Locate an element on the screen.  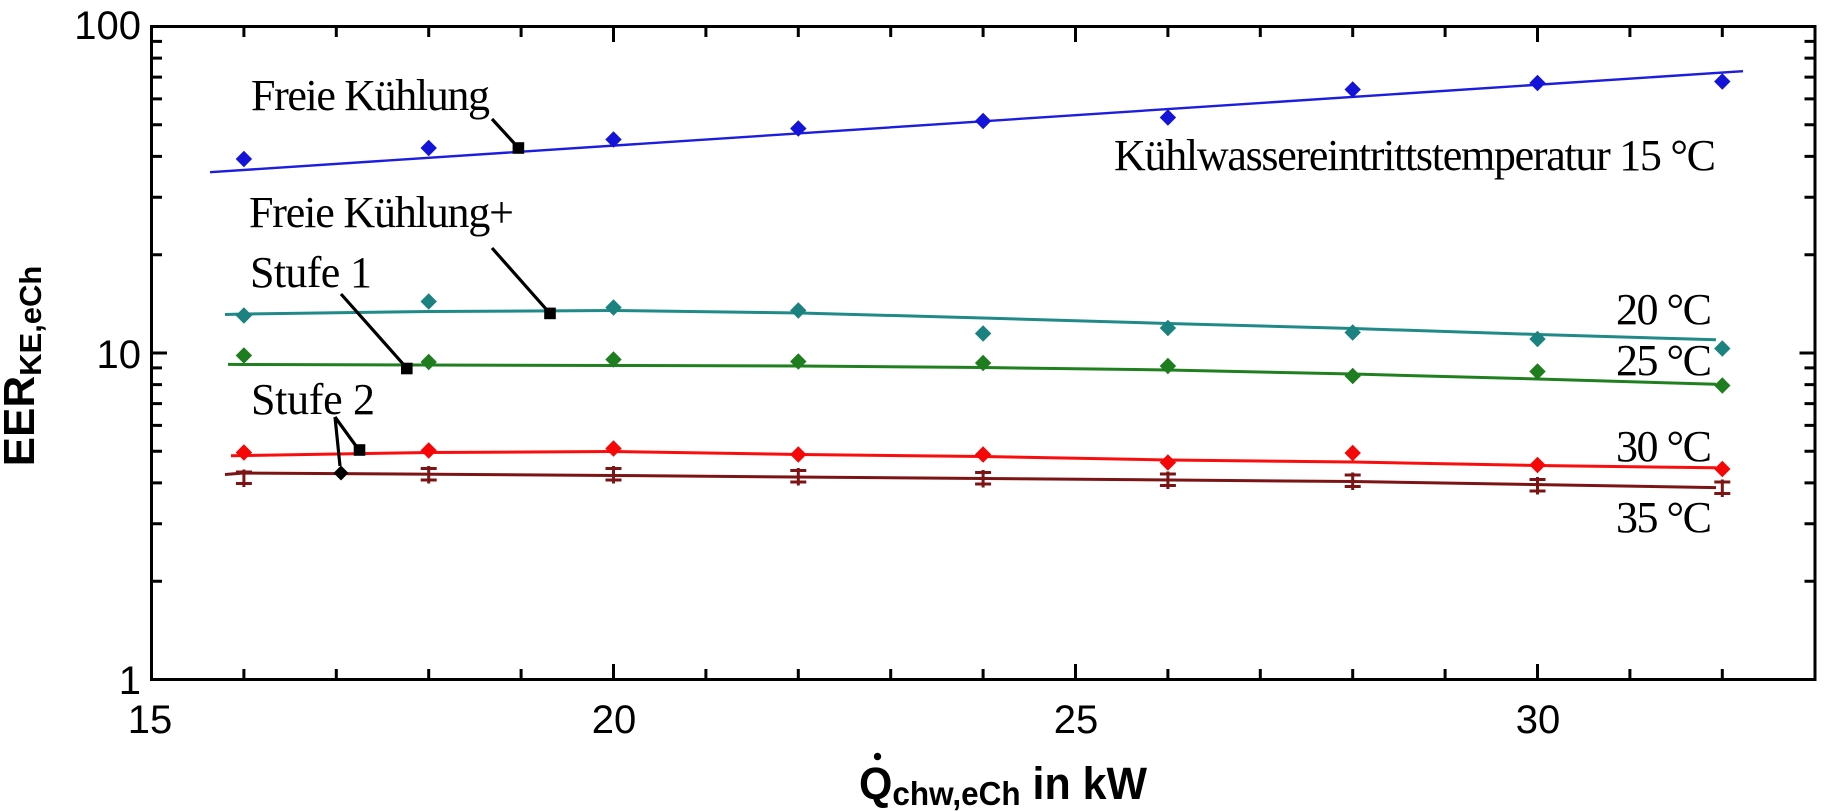
svg-text: 30 is located at coordinates (1538, 720).